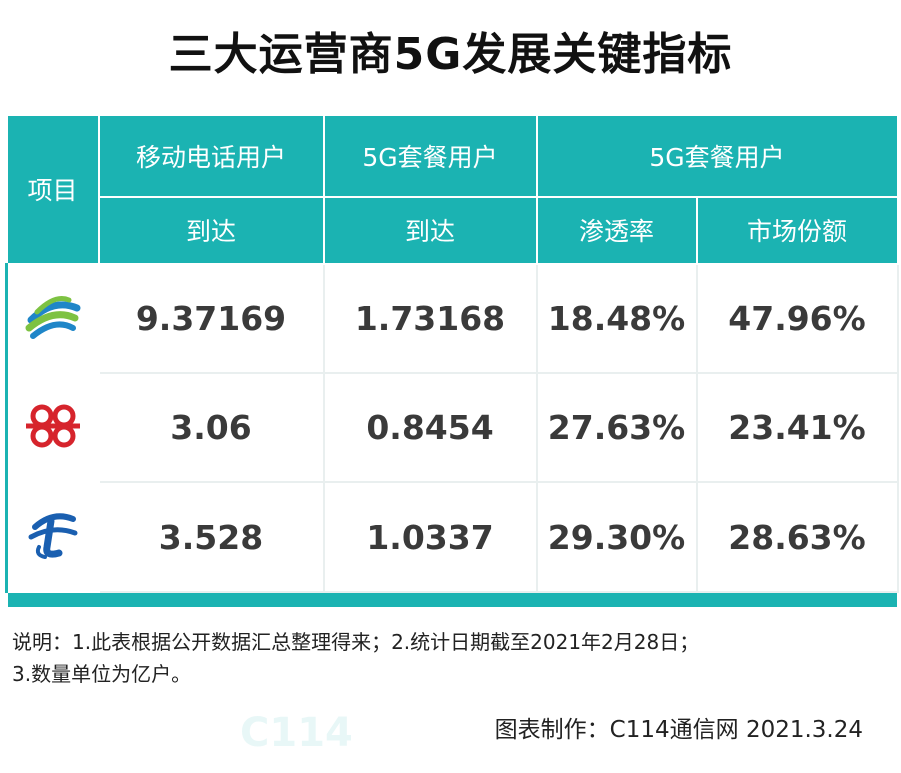 Image resolution: width=901 pixels, height=773 pixels. I want to click on header-item: 项目, so click(52, 189).